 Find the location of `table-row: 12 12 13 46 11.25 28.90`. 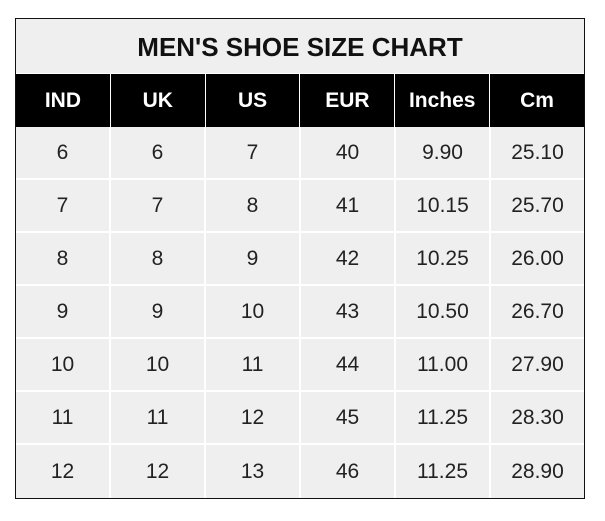

table-row: 12 12 13 46 11.25 28.90 is located at coordinates (300, 471).